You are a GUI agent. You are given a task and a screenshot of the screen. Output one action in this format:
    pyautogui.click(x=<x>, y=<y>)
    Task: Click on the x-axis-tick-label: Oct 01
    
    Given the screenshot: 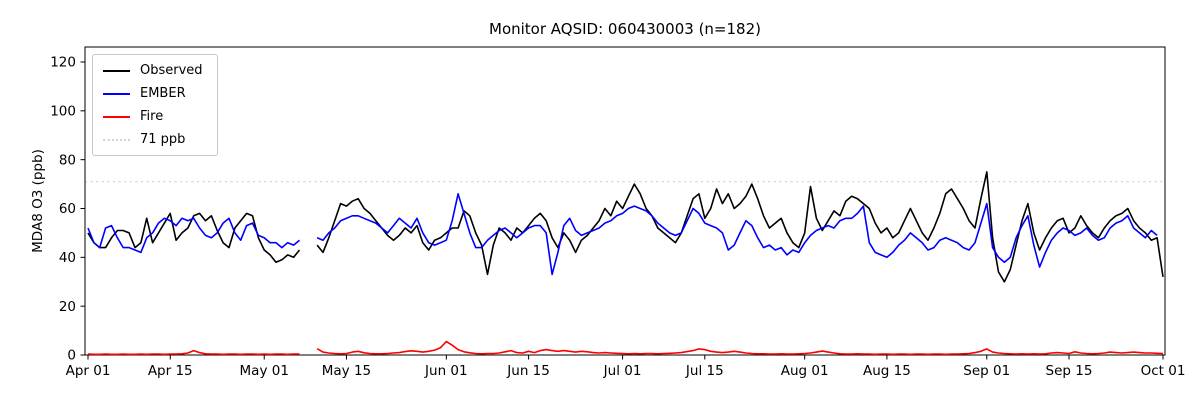 What is the action you would take?
    pyautogui.click(x=1163, y=371)
    